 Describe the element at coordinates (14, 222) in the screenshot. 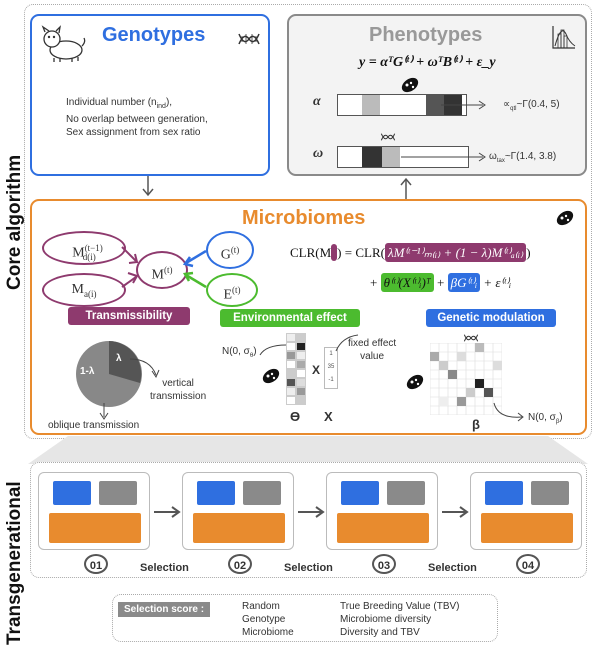

I see `core-algorithm-label: Core algorithm` at that location.